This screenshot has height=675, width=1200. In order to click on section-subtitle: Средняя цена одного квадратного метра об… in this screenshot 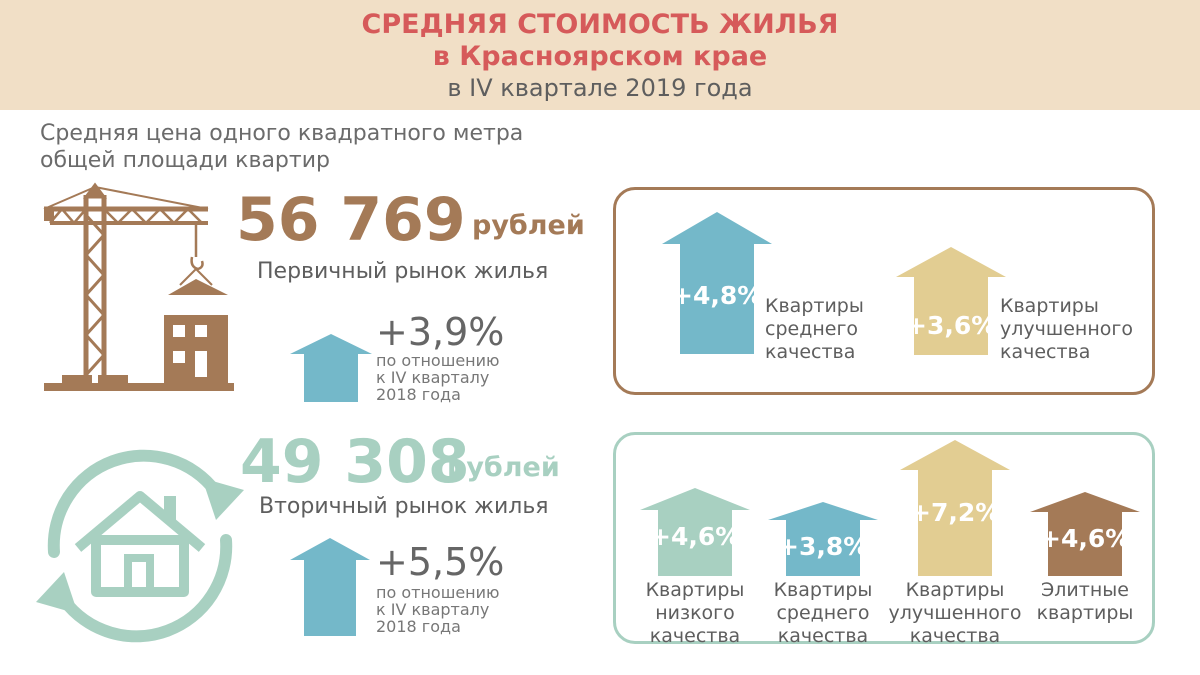, I will do `click(310, 147)`.